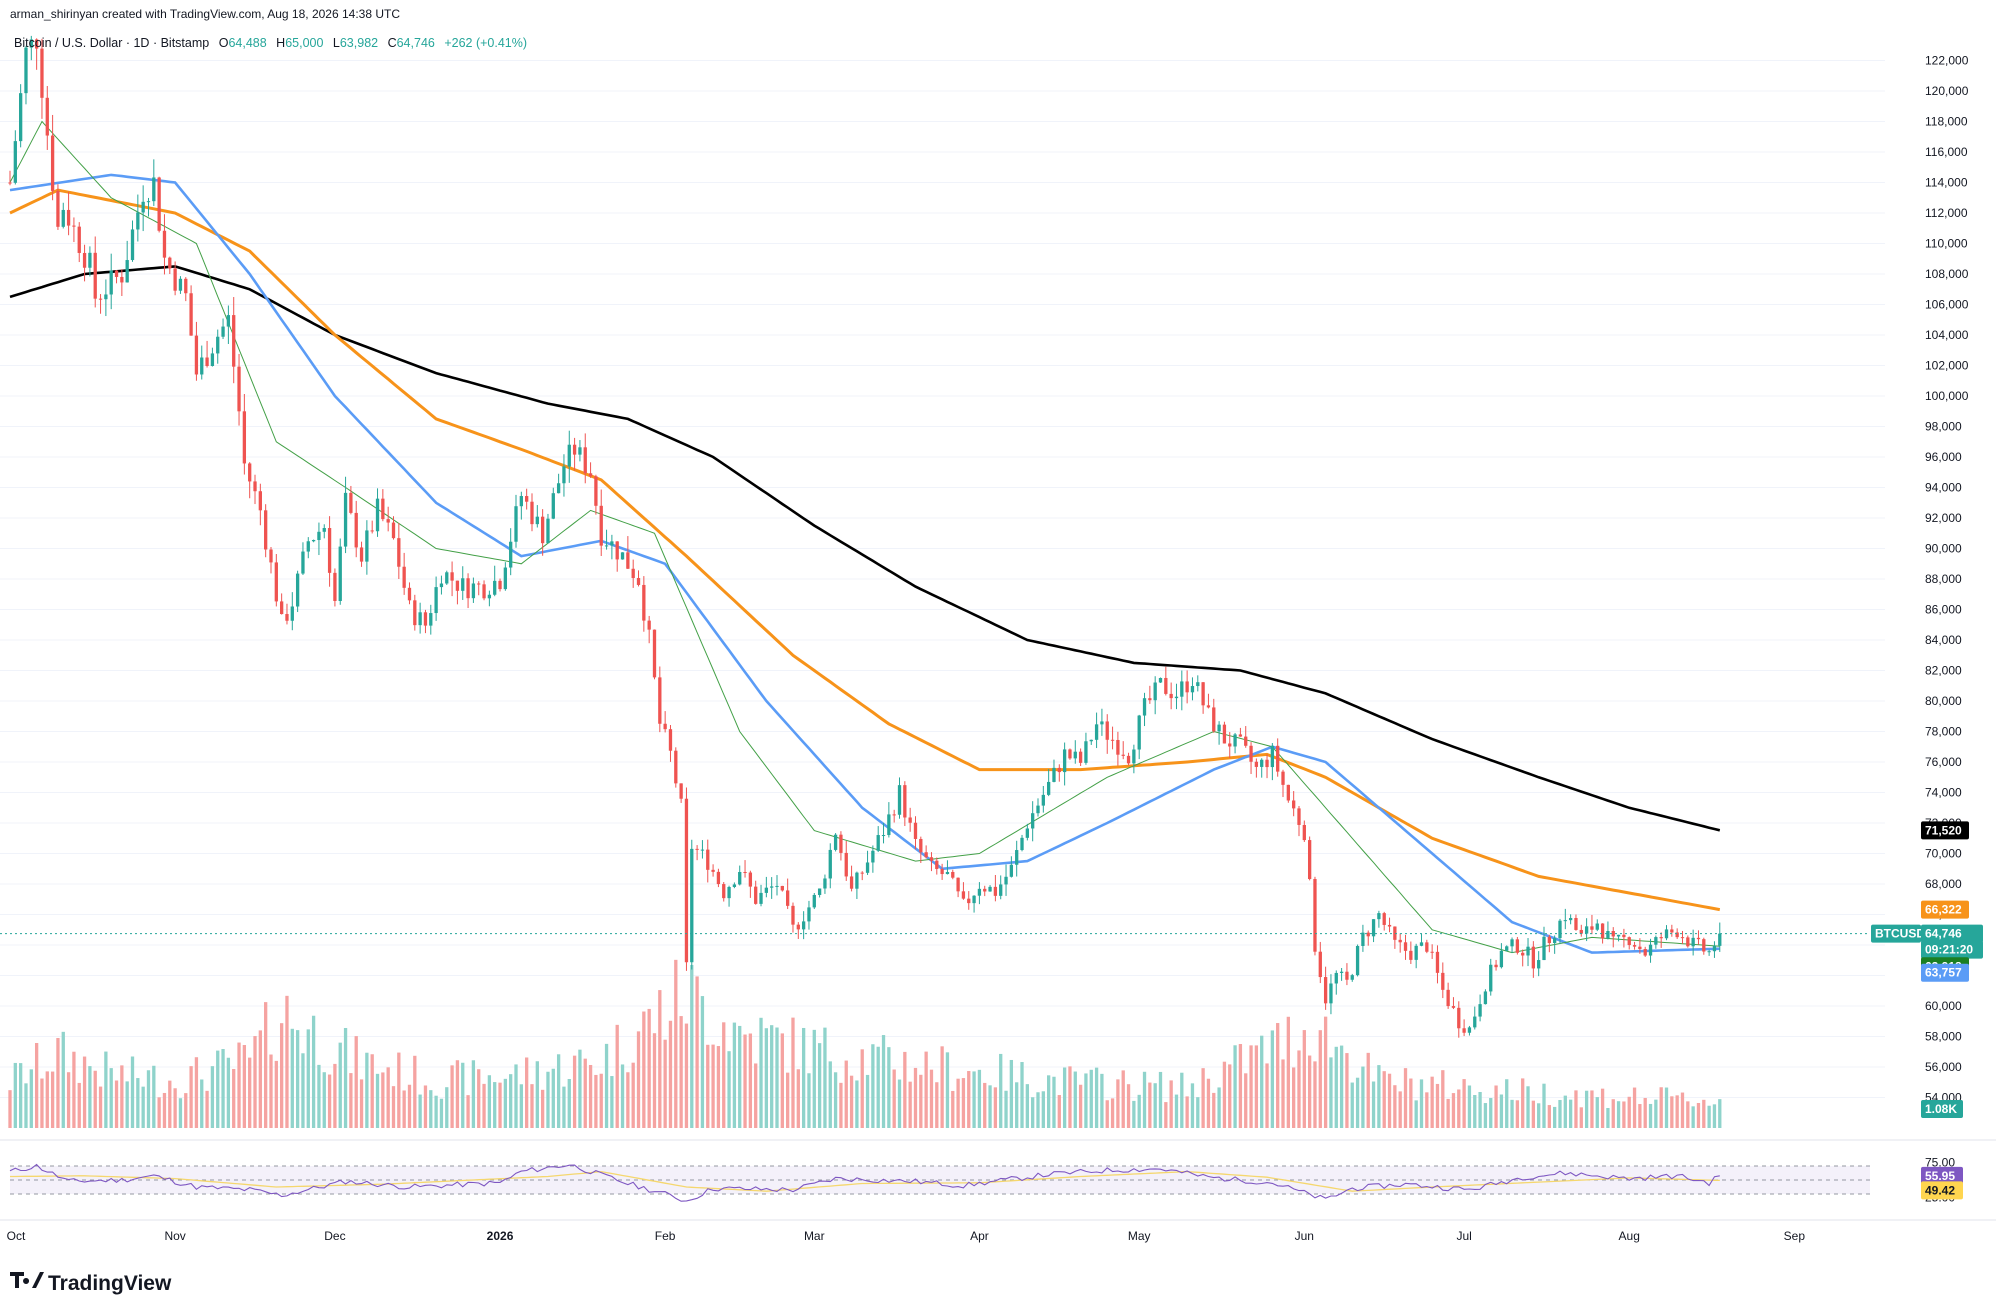 This screenshot has width=1996, height=1312. I want to click on price-tick-label: 110,000, so click(1946, 244).